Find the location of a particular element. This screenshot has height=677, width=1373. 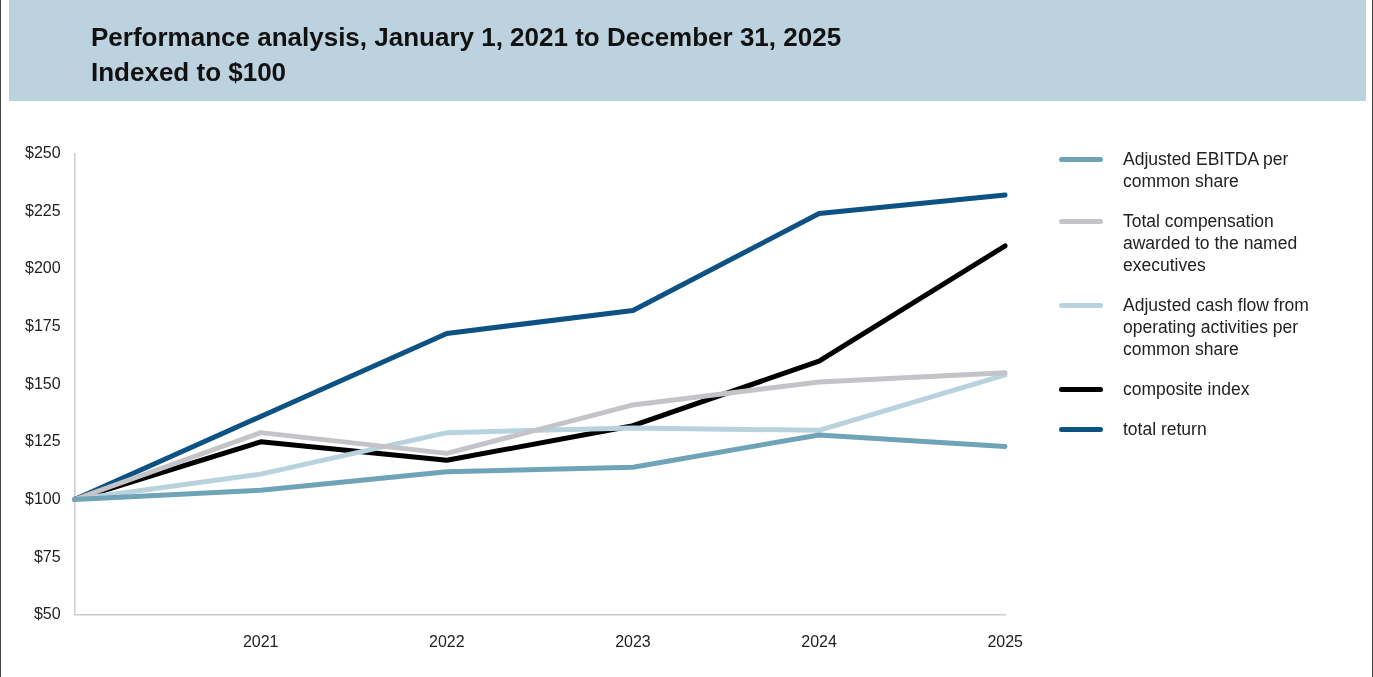

legend-label: total return is located at coordinates (1165, 429).